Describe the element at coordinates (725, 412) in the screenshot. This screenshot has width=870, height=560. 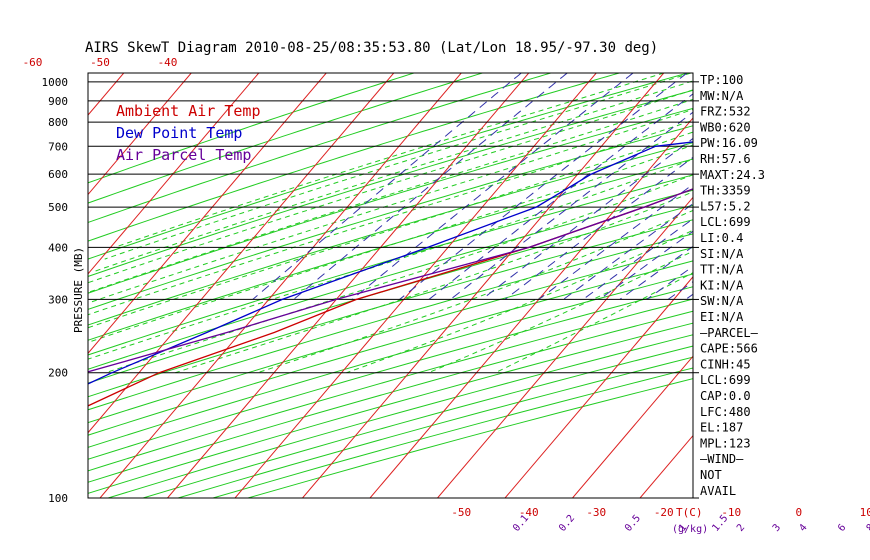
I see `index-entry: LFC:480` at that location.